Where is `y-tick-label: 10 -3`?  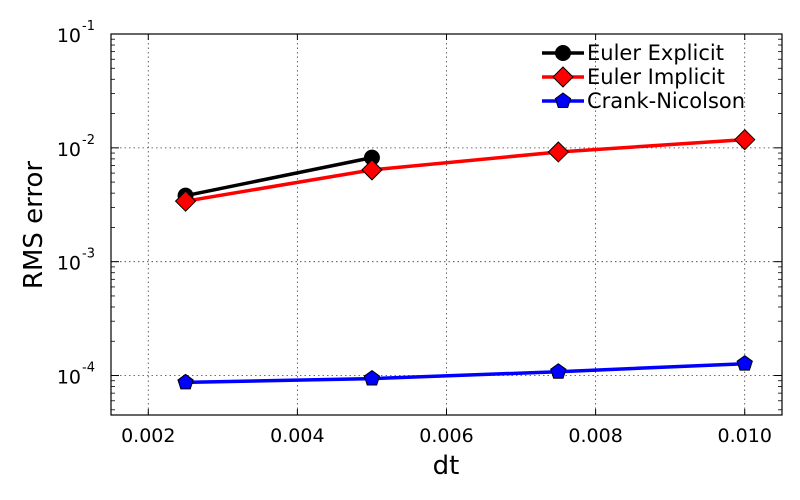
y-tick-label: 10 -3 is located at coordinates (76, 261).